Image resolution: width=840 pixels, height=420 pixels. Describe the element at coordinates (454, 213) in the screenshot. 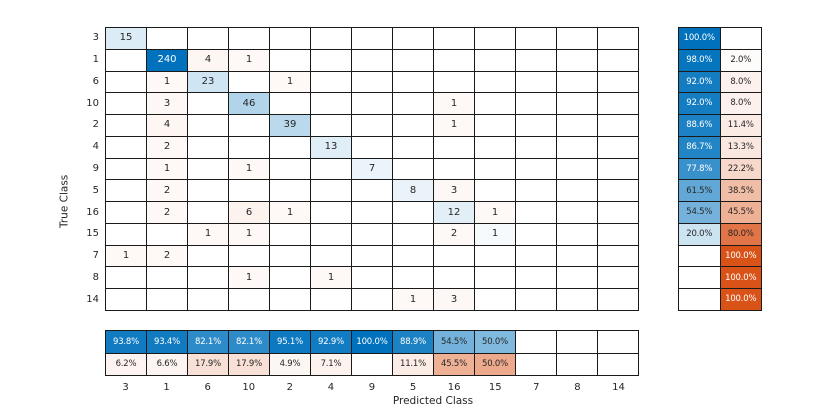

I see `matrix-cell: 12` at that location.